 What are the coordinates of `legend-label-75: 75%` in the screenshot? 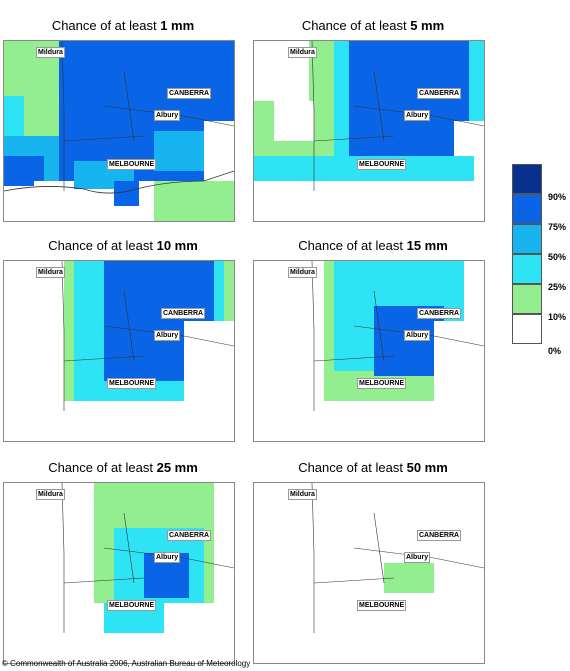 It's located at (557, 227).